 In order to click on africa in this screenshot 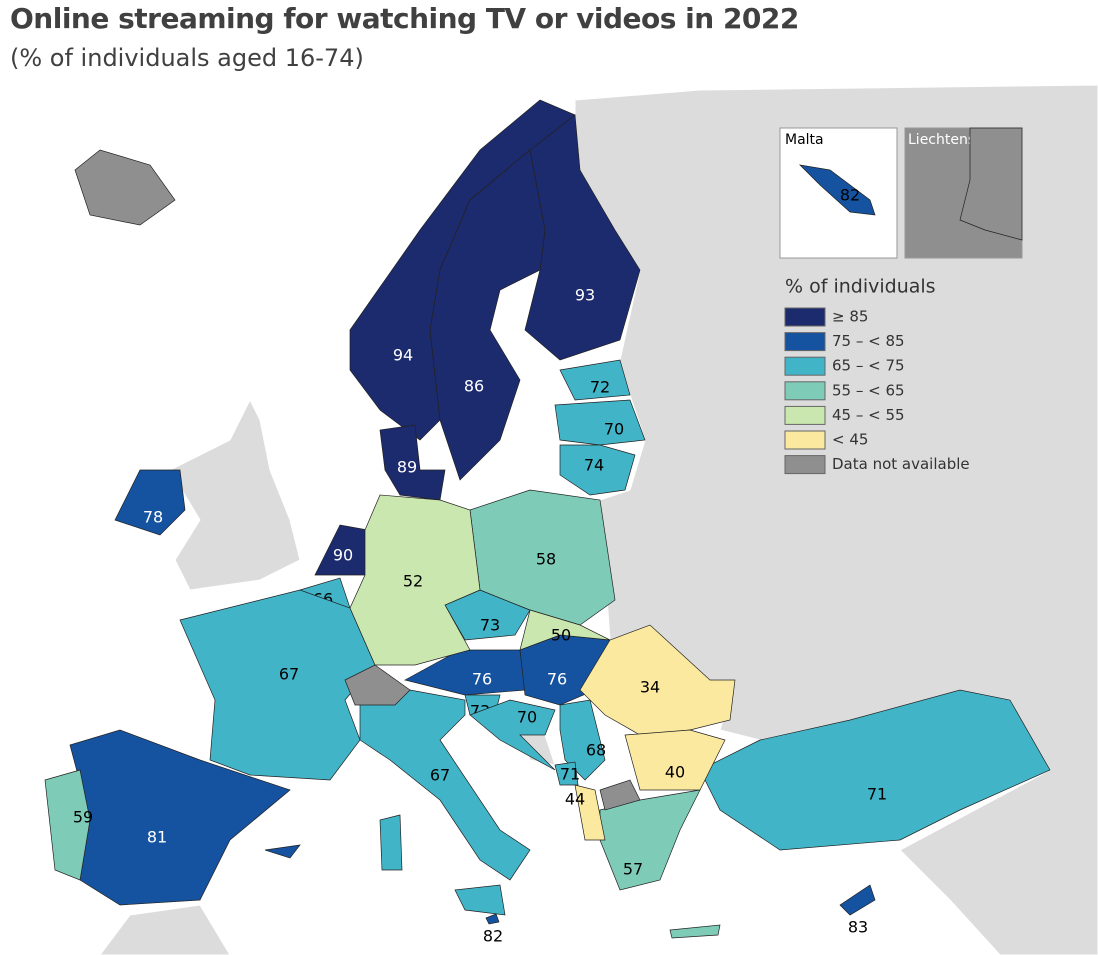, I will do `click(165, 929)`.